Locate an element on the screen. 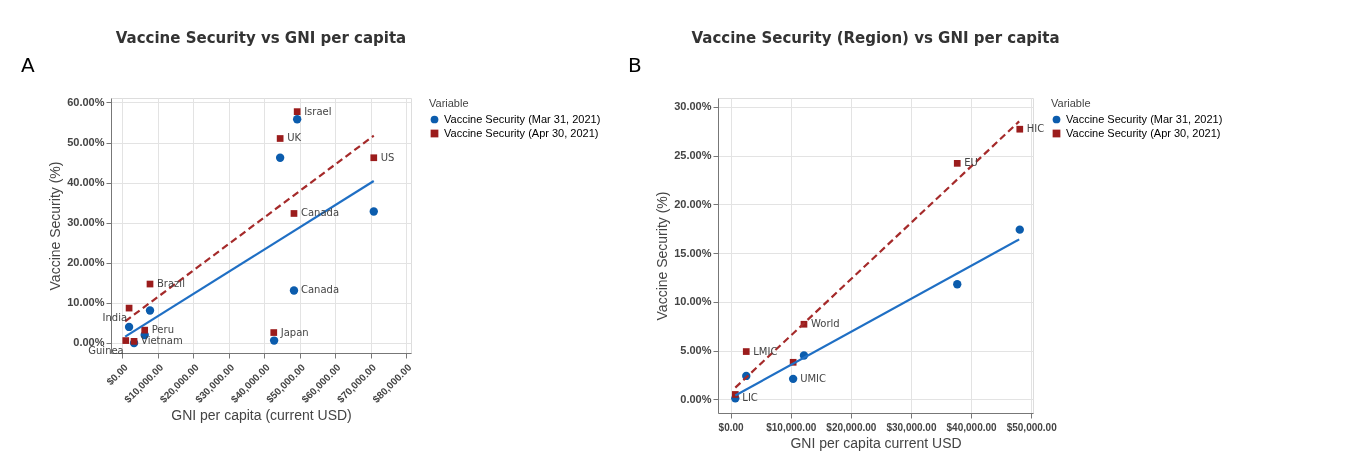 This screenshot has height=454, width=1356. y-tick-label: 5.00% is located at coordinates (696, 350).